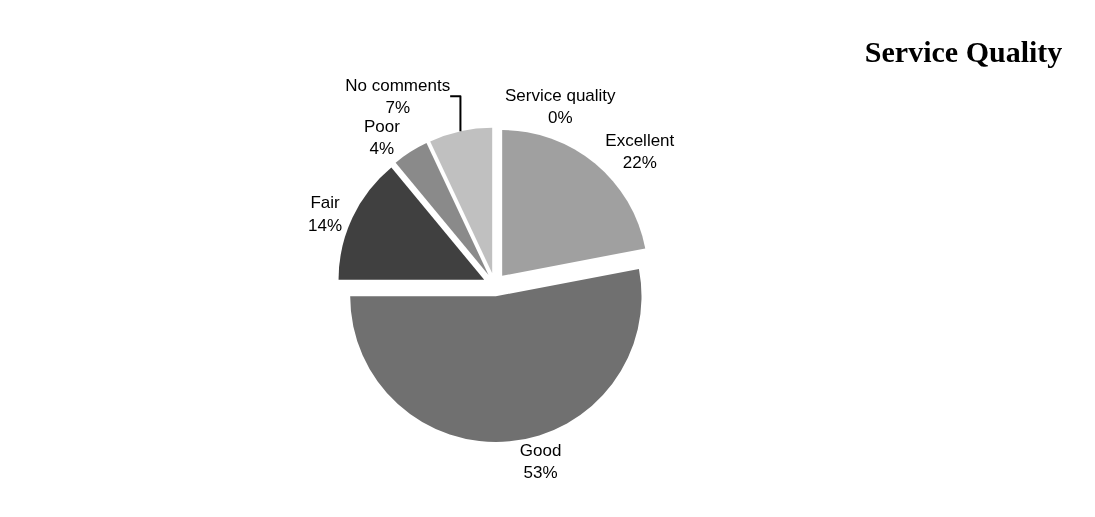 The height and width of the screenshot is (517, 1095). What do you see at coordinates (325, 225) in the screenshot?
I see `data-label: 14%` at bounding box center [325, 225].